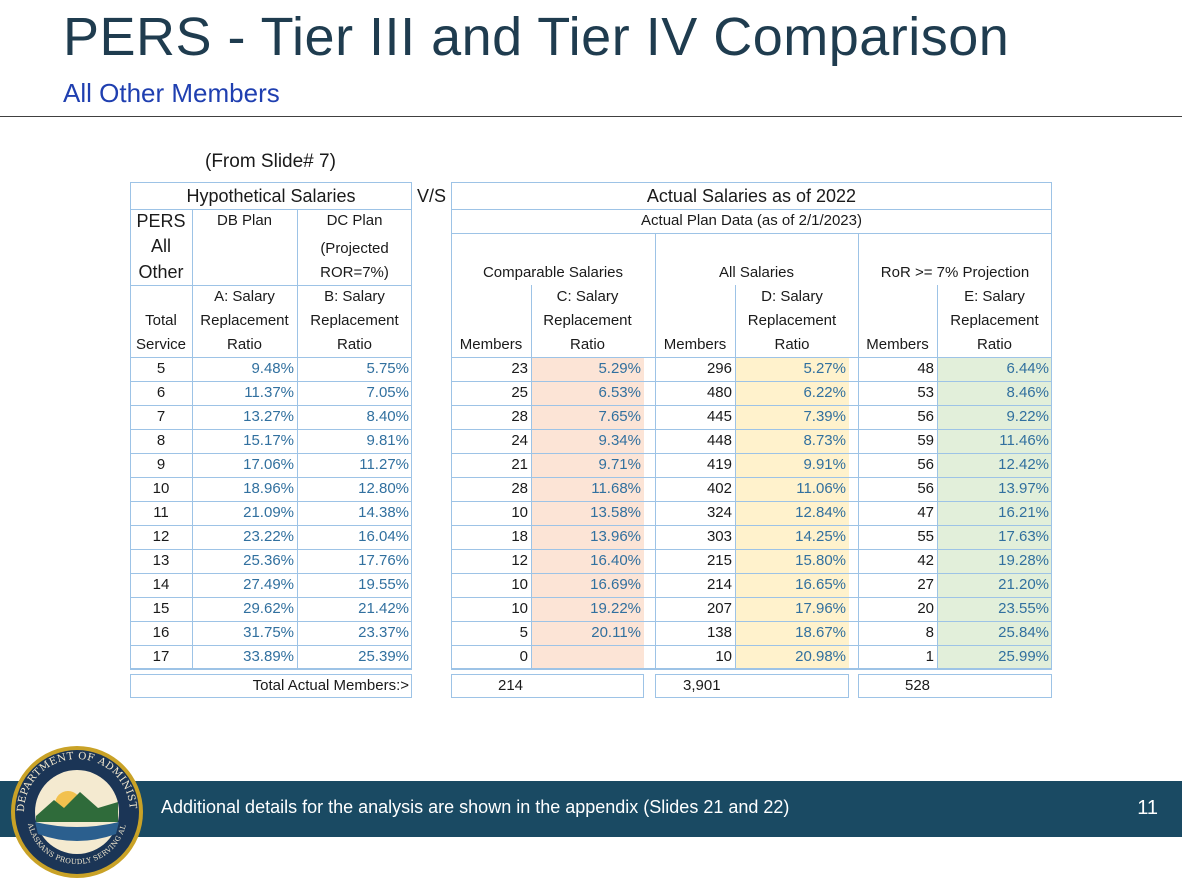 The width and height of the screenshot is (1182, 881). I want to click on projected-line1: (Projected, so click(354, 248).